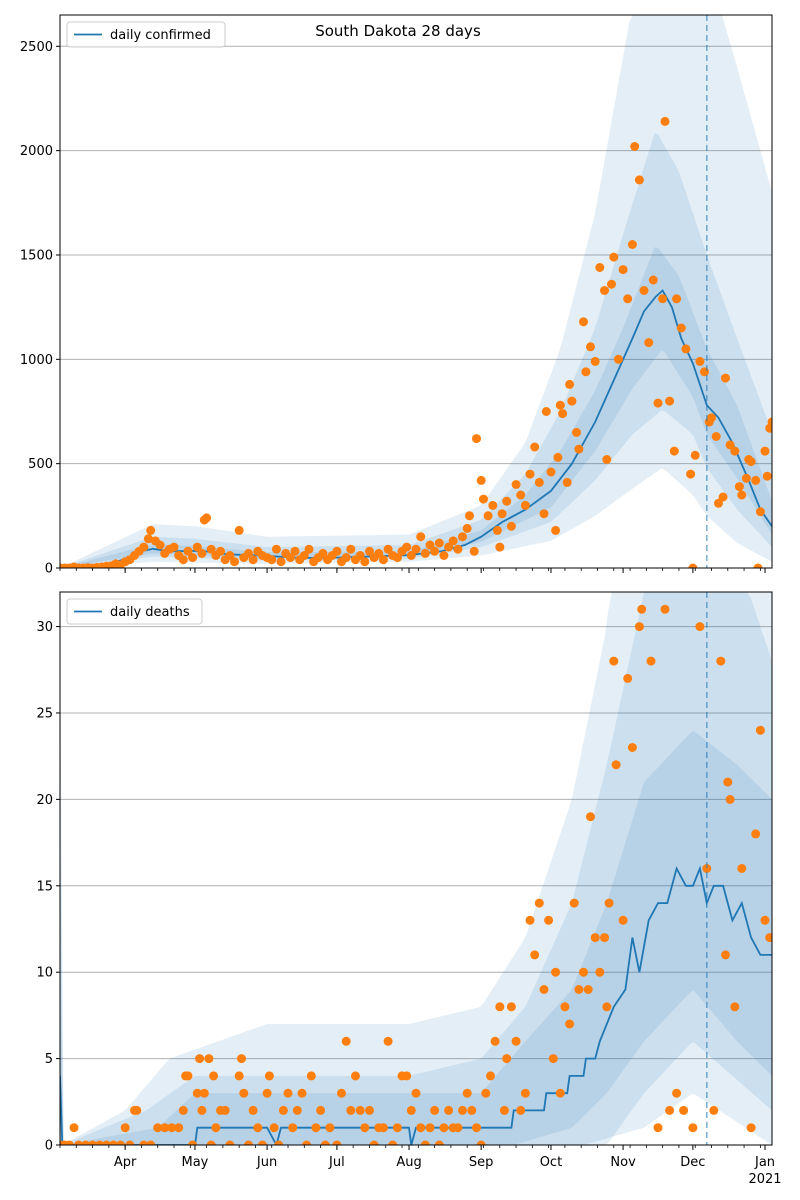 This screenshot has width=800, height=1200. What do you see at coordinates (336, 1162) in the screenshot?
I see `x-tick-label: Jul` at bounding box center [336, 1162].